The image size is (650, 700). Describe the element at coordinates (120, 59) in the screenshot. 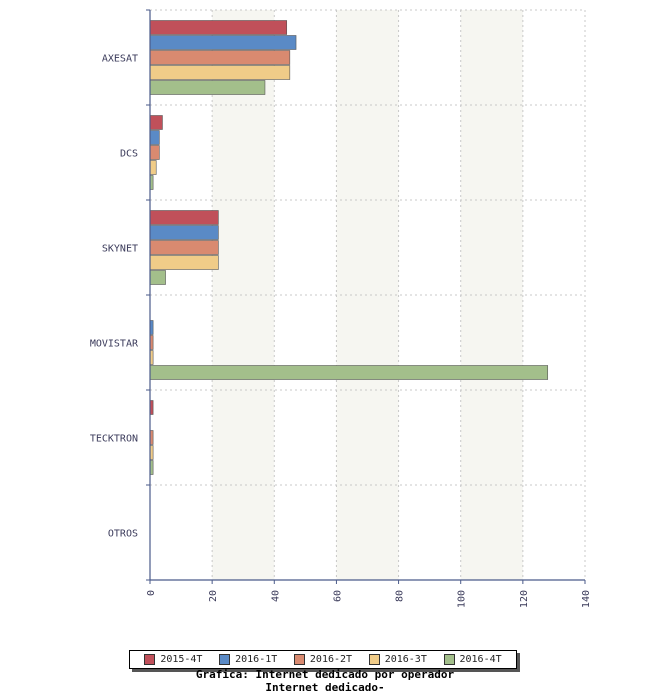

I see `y-tick-label: AXESAT` at that location.